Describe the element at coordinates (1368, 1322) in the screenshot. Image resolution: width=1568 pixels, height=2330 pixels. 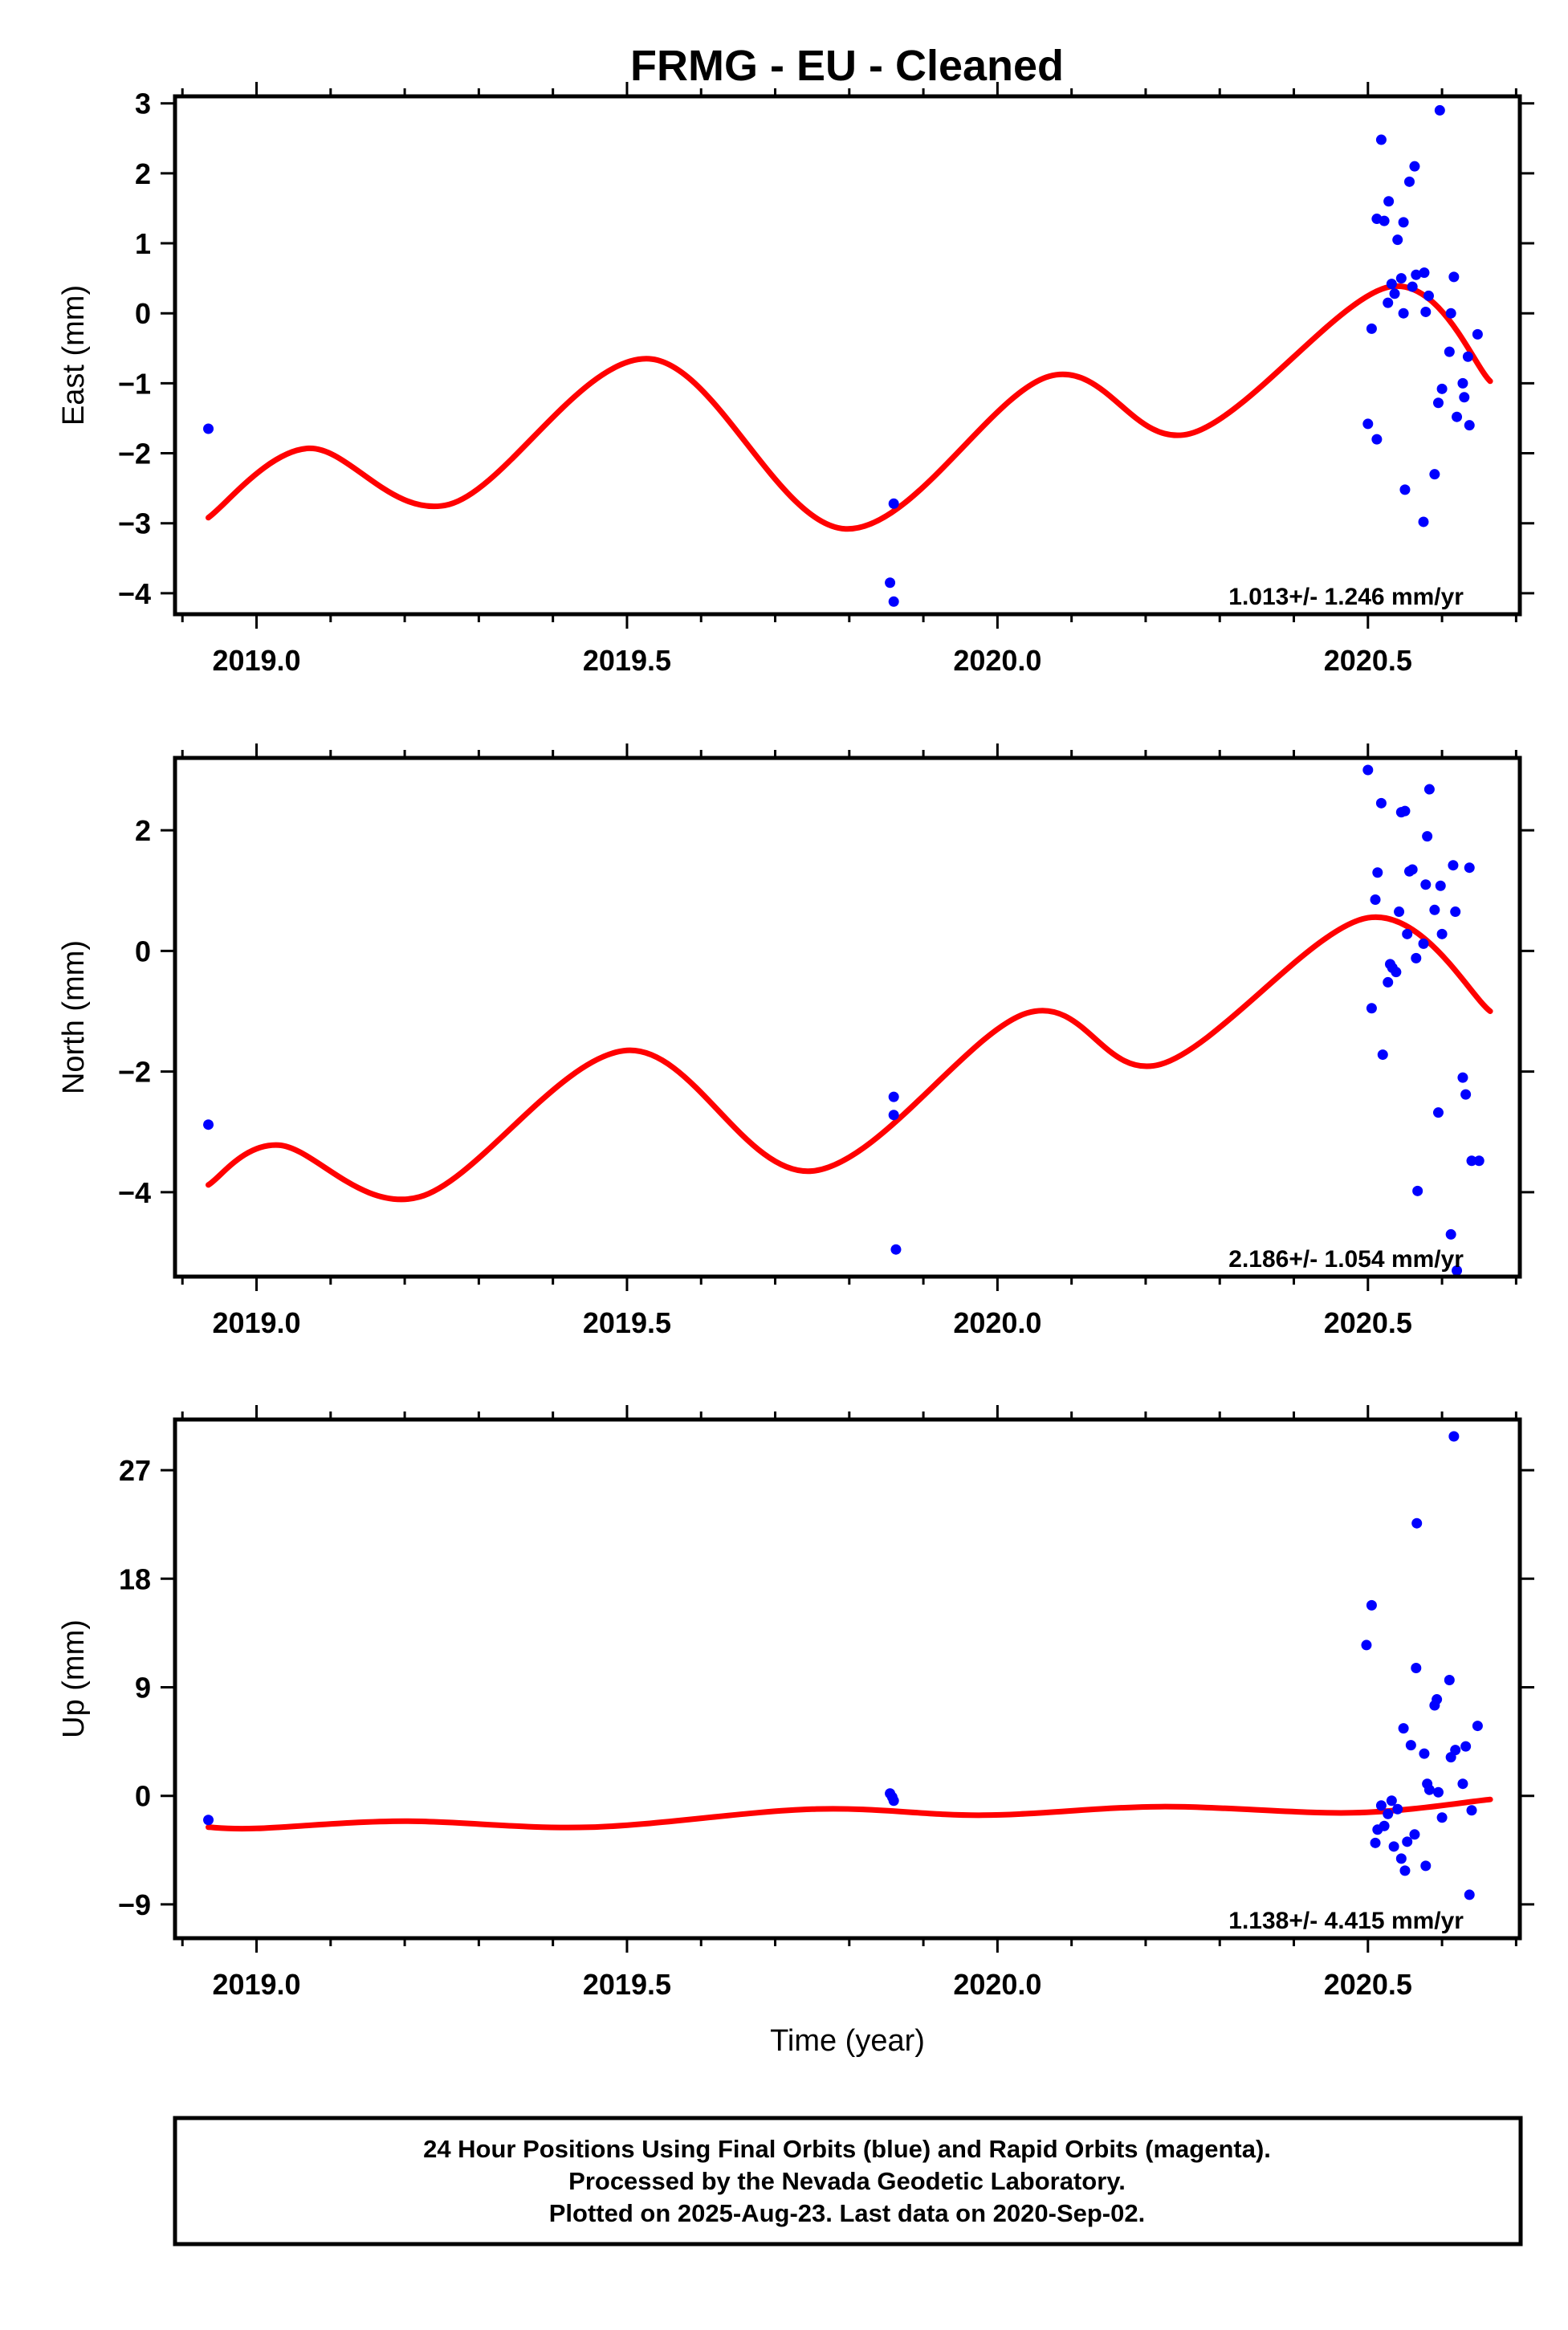
I see `north-panel-x-tick-label: 2020.5` at that location.